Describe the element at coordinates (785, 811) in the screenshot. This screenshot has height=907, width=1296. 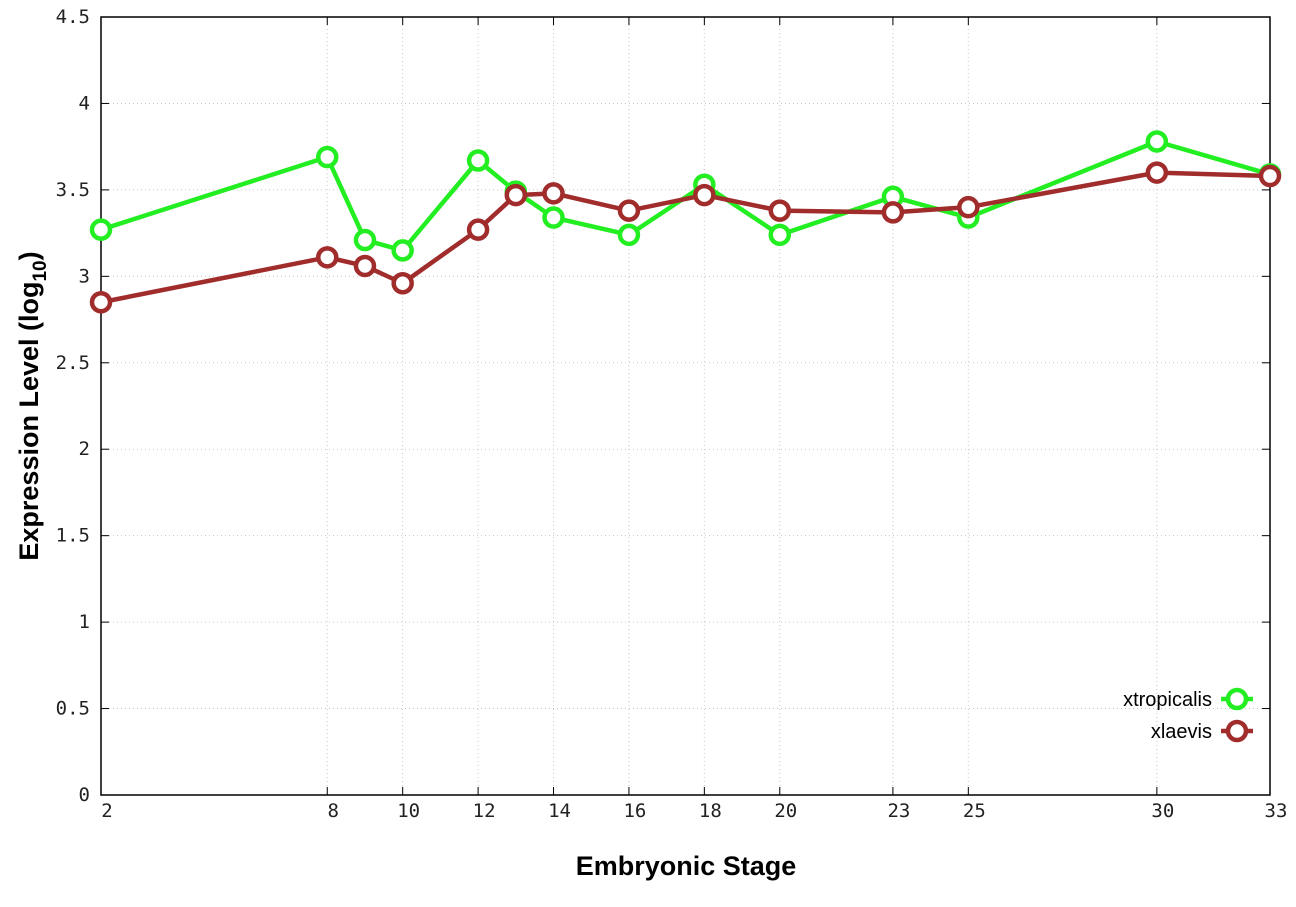
I see `x-tick-label: 20` at that location.